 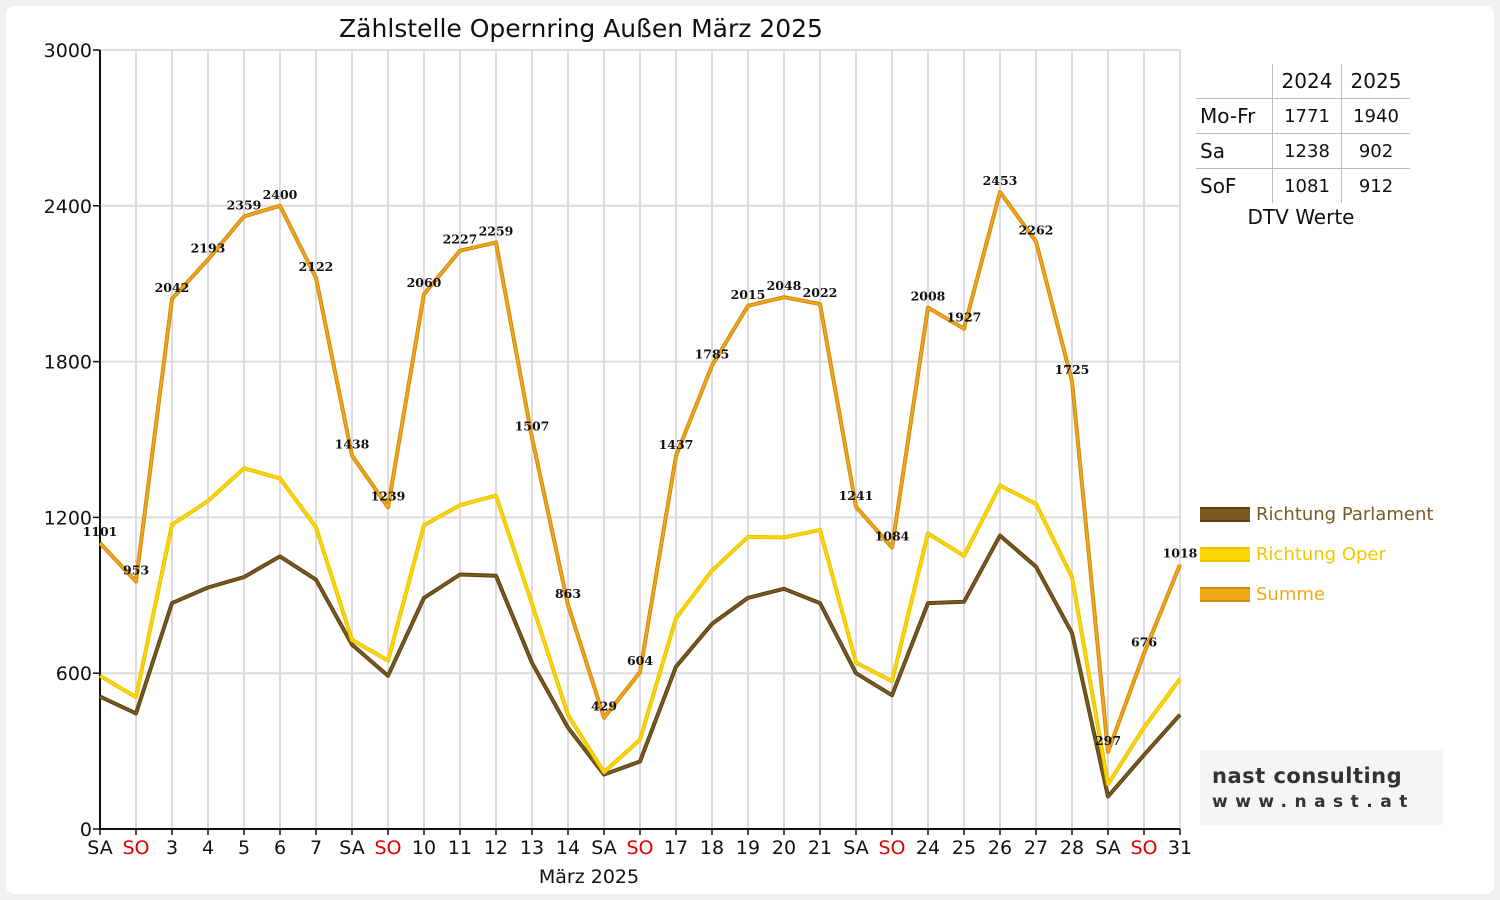 I want to click on x-tick-label: 6, so click(x=280, y=848).